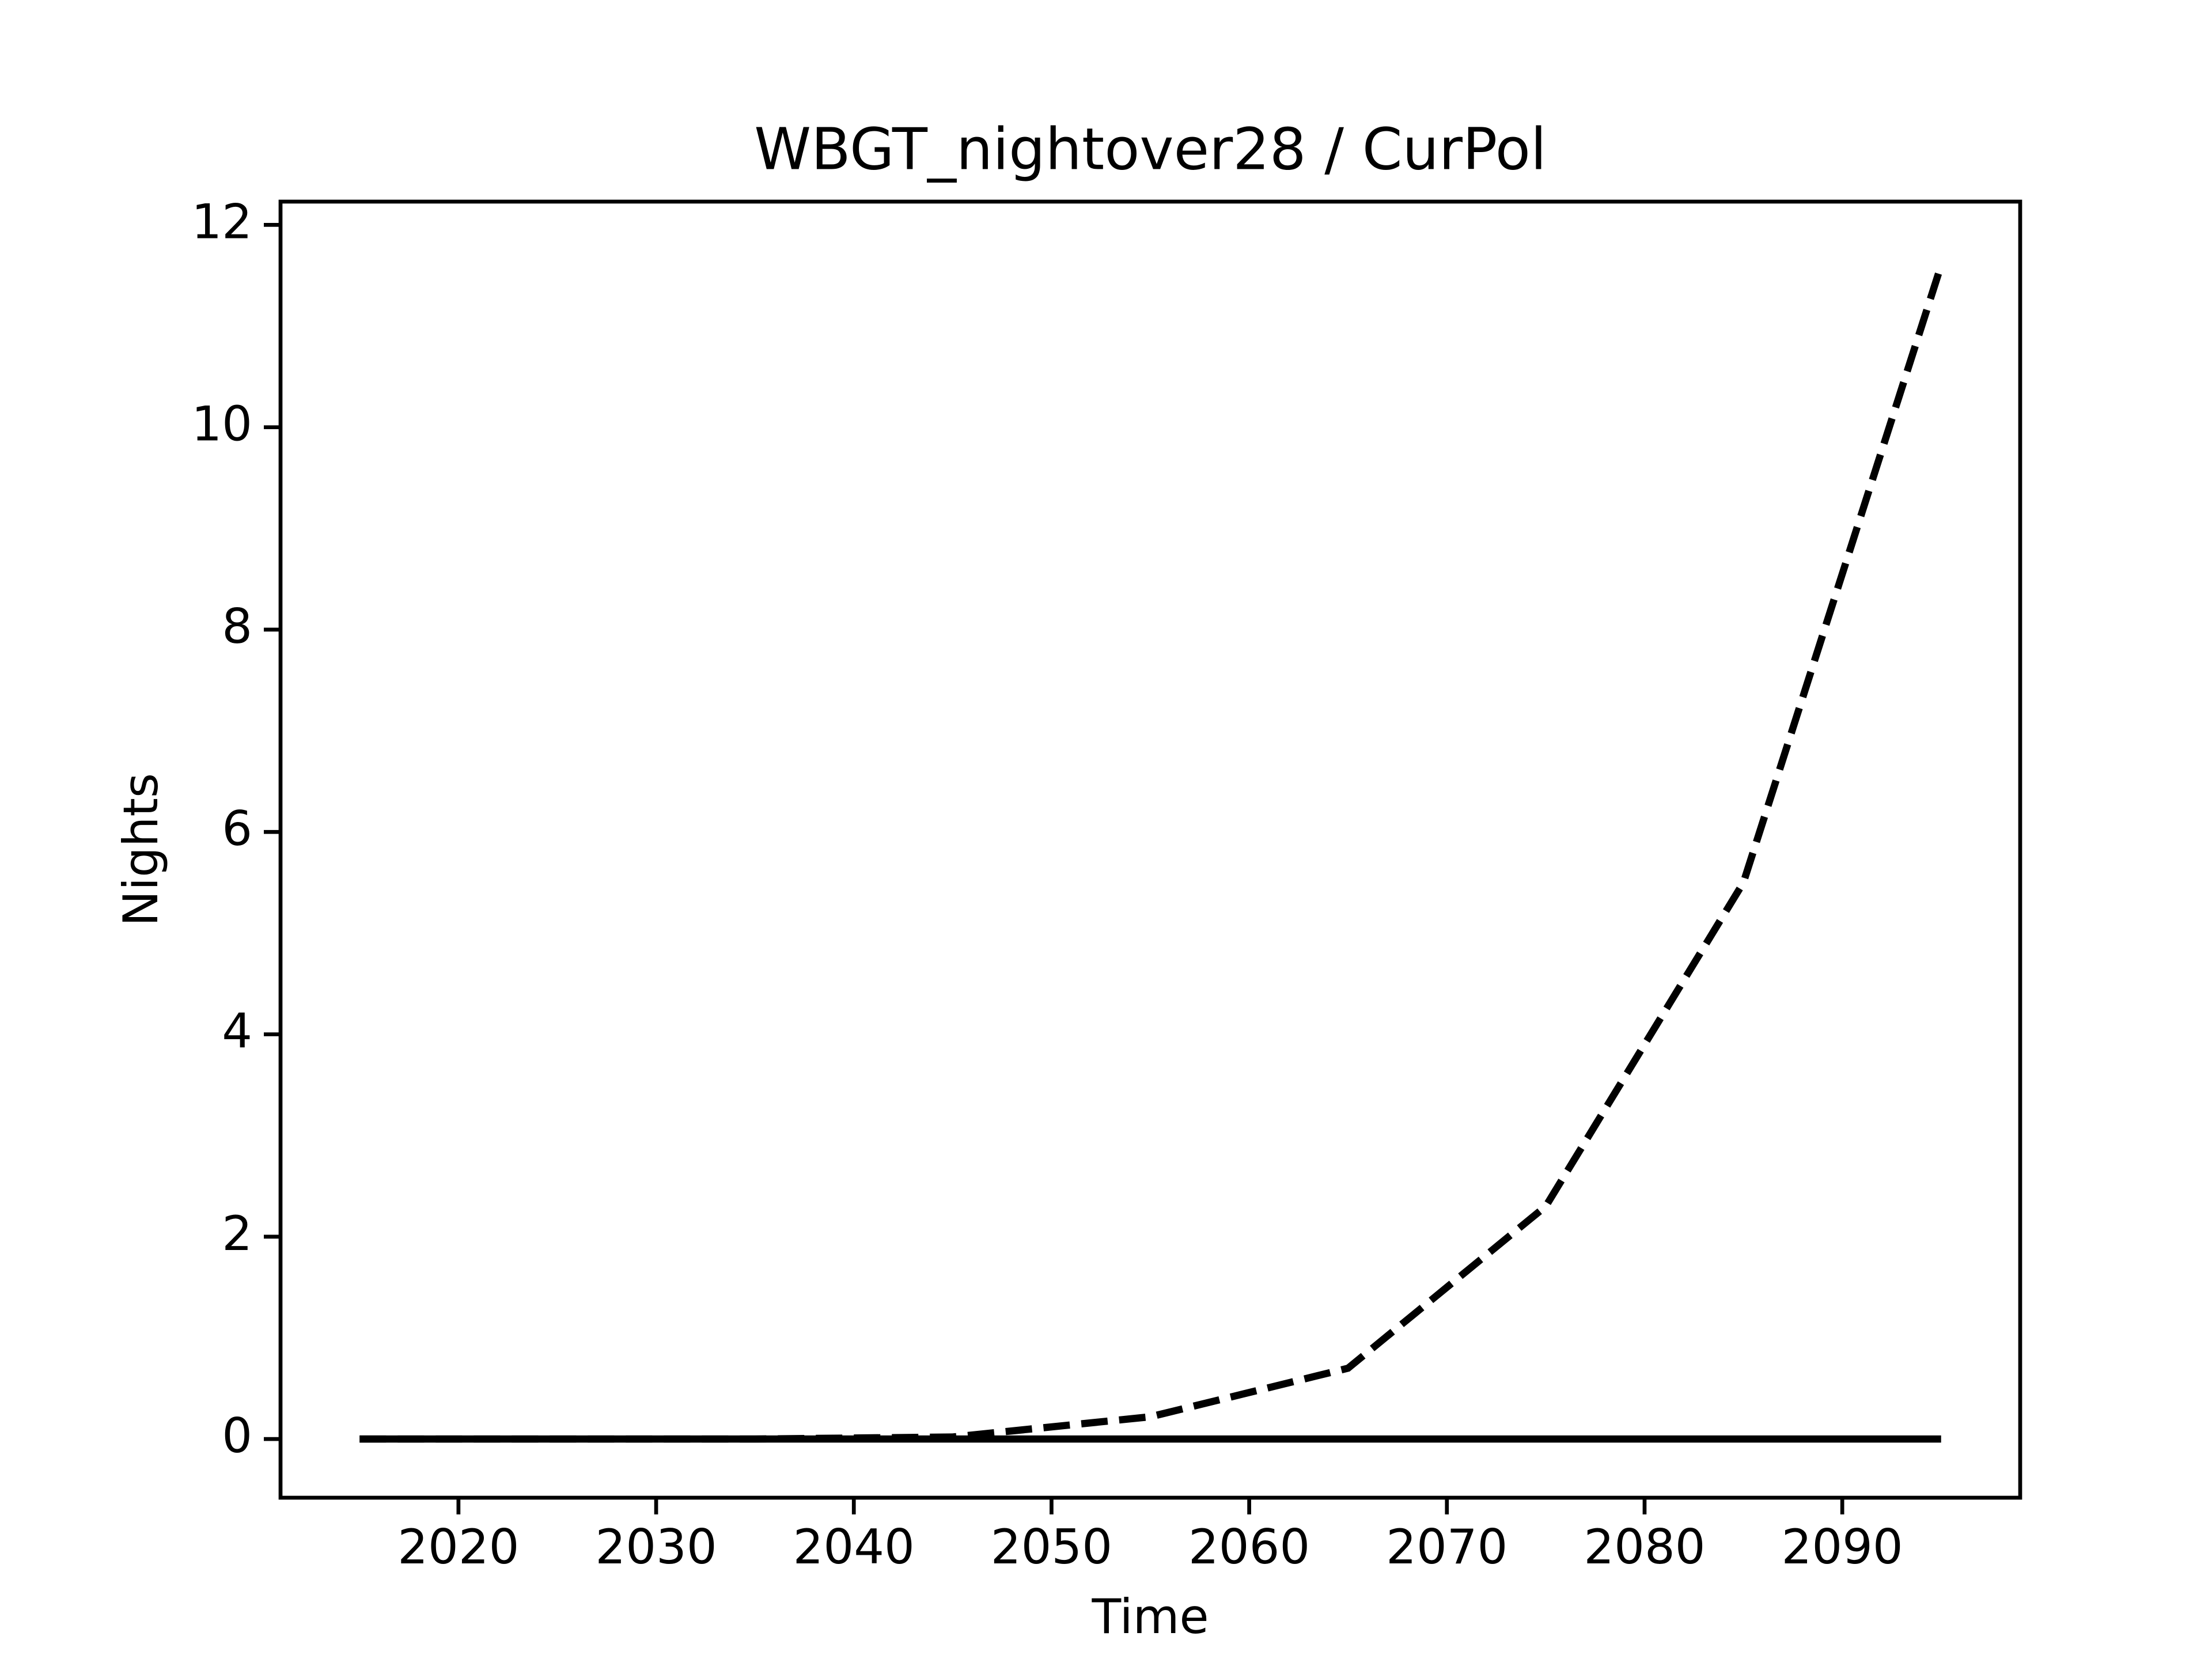  Describe the element at coordinates (1644, 1547) in the screenshot. I see `x-tick-label: 2080` at that location.